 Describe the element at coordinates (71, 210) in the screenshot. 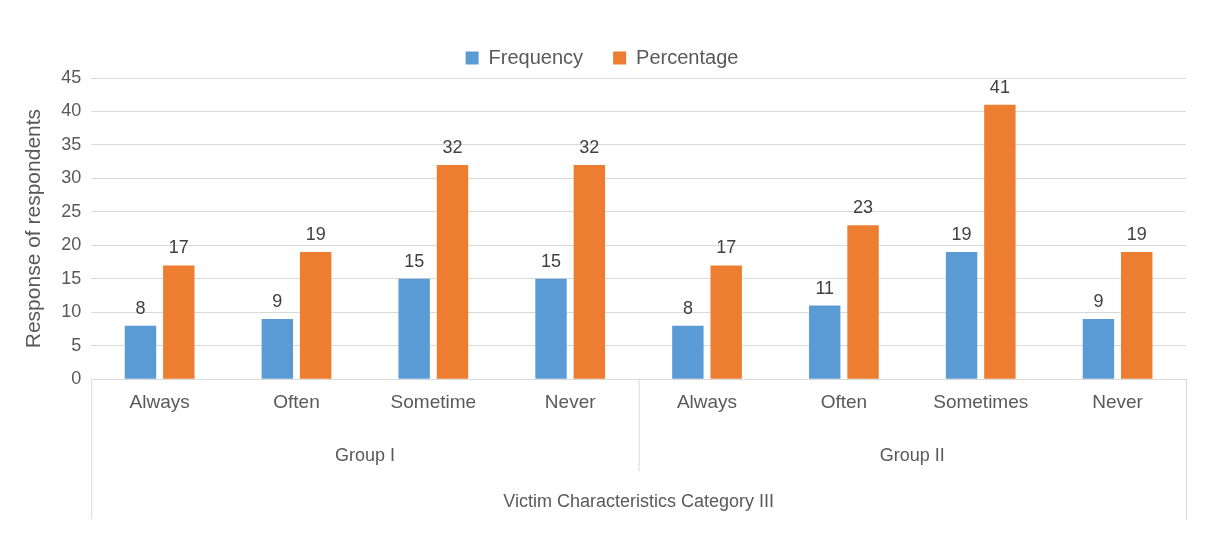

I see `y-tick-label: 25` at that location.